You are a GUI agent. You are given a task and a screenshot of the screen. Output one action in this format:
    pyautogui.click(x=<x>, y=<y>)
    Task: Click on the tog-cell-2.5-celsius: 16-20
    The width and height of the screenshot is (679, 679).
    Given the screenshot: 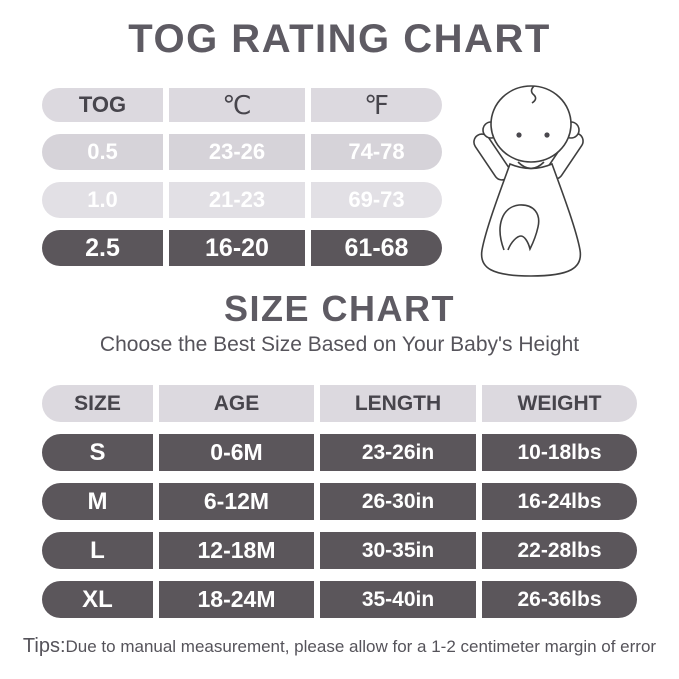 What is the action you would take?
    pyautogui.click(x=237, y=248)
    